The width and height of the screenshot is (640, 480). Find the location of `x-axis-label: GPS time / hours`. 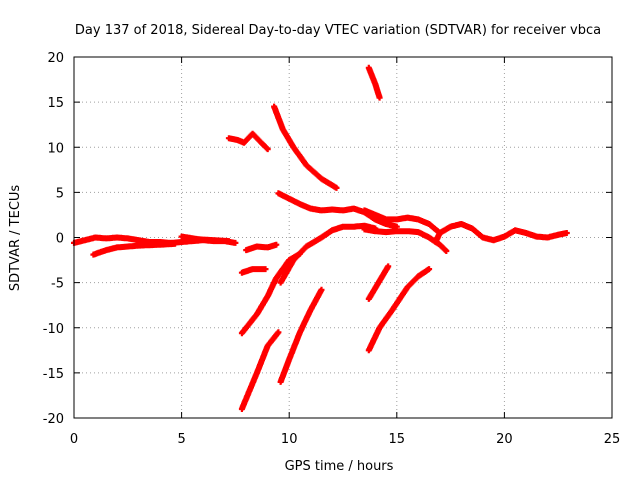

x-axis-label: GPS time / hours is located at coordinates (339, 466).